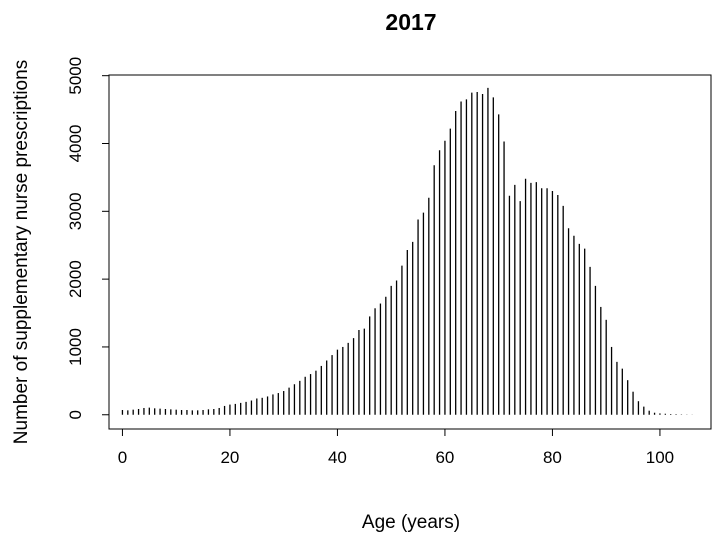 The height and width of the screenshot is (542, 727). Describe the element at coordinates (411, 522) in the screenshot. I see `x-axis-label: Age (years)` at that location.